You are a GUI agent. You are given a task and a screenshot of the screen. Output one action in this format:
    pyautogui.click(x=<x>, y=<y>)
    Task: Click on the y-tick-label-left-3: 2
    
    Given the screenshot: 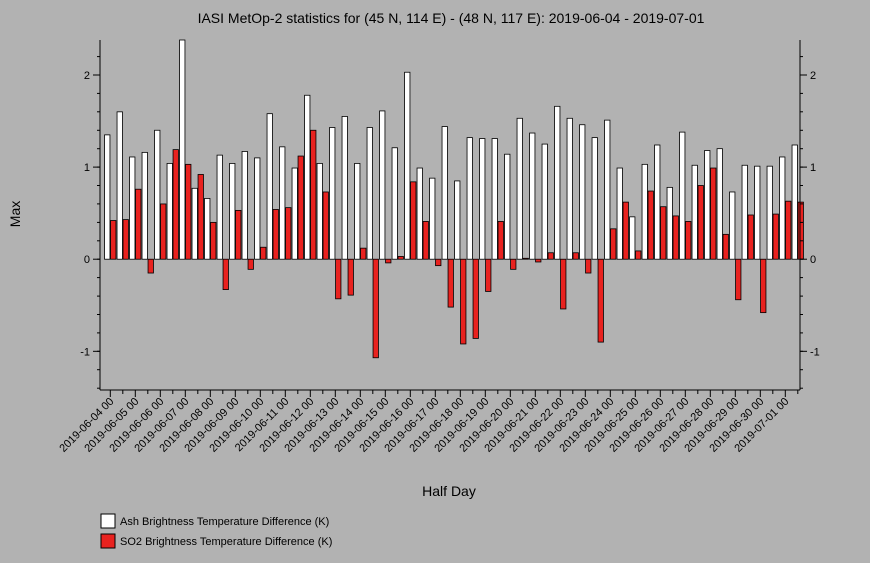 What is the action you would take?
    pyautogui.click(x=87, y=76)
    